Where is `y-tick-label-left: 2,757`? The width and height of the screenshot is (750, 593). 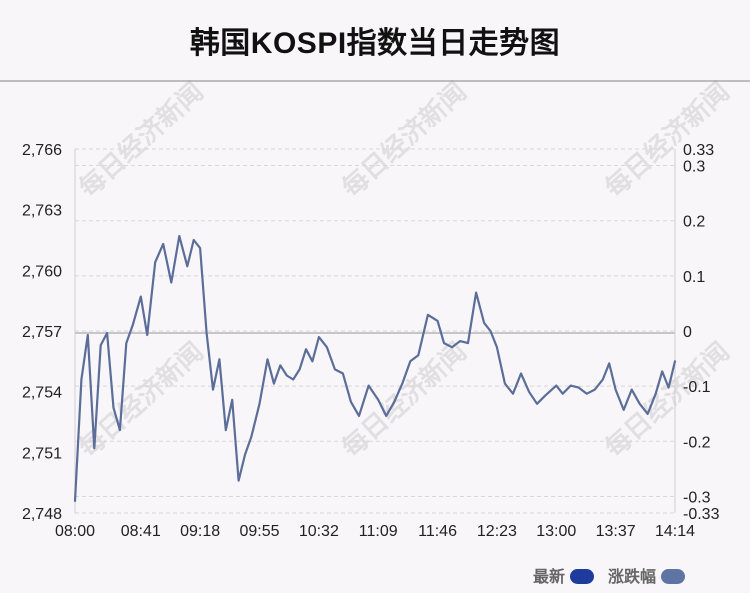
y-tick-label-left: 2,757 is located at coordinates (42, 332).